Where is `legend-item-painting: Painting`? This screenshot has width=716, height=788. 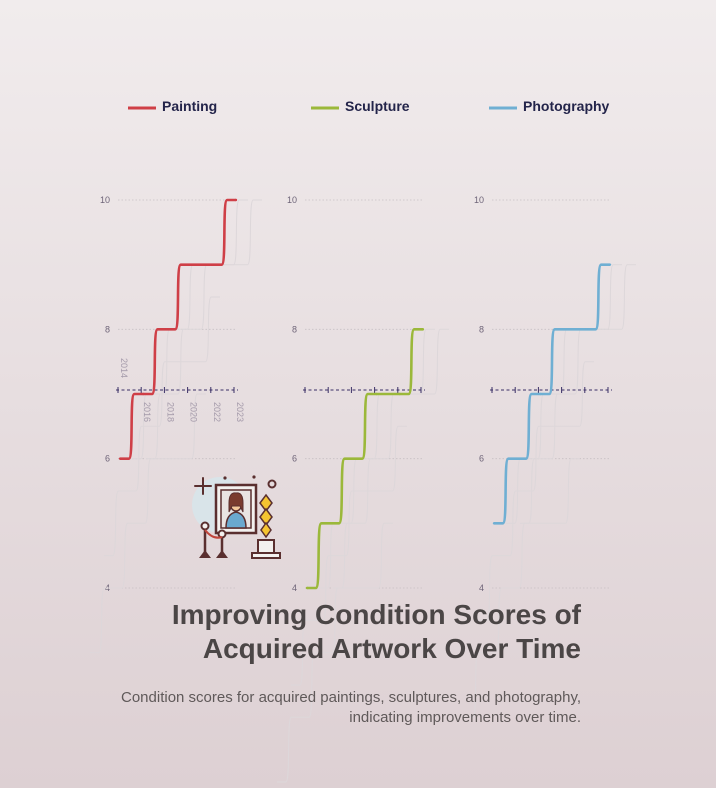 legend-item-painting: Painting is located at coordinates (172, 106).